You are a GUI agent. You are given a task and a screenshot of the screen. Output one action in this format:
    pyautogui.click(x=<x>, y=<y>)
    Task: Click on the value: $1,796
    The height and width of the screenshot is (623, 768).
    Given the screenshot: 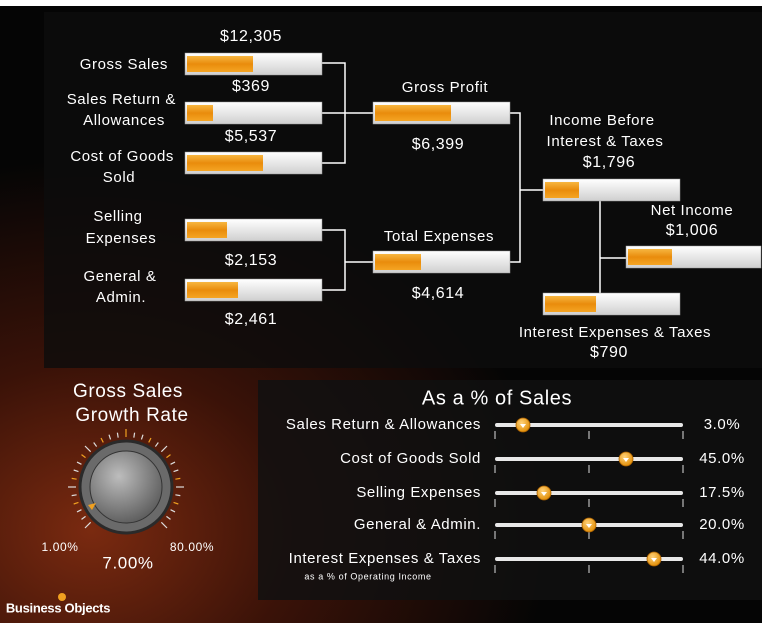 What is the action you would take?
    pyautogui.click(x=609, y=162)
    